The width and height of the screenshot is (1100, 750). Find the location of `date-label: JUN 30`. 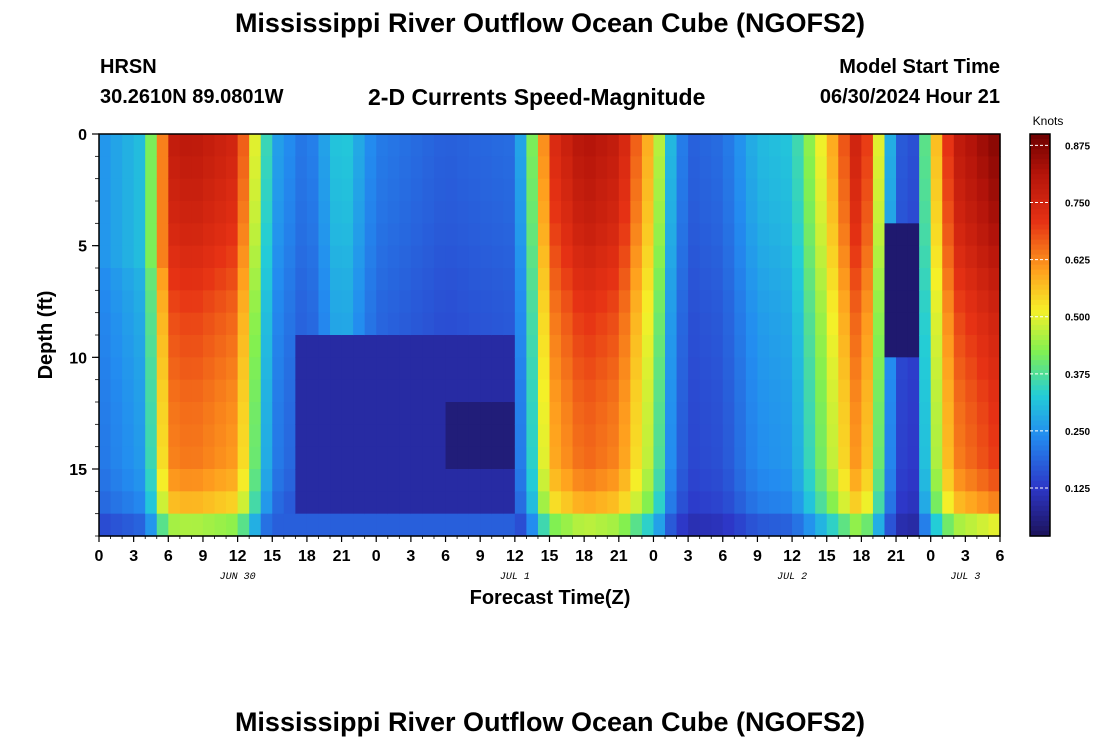

date-label: JUN 30 is located at coordinates (238, 577).